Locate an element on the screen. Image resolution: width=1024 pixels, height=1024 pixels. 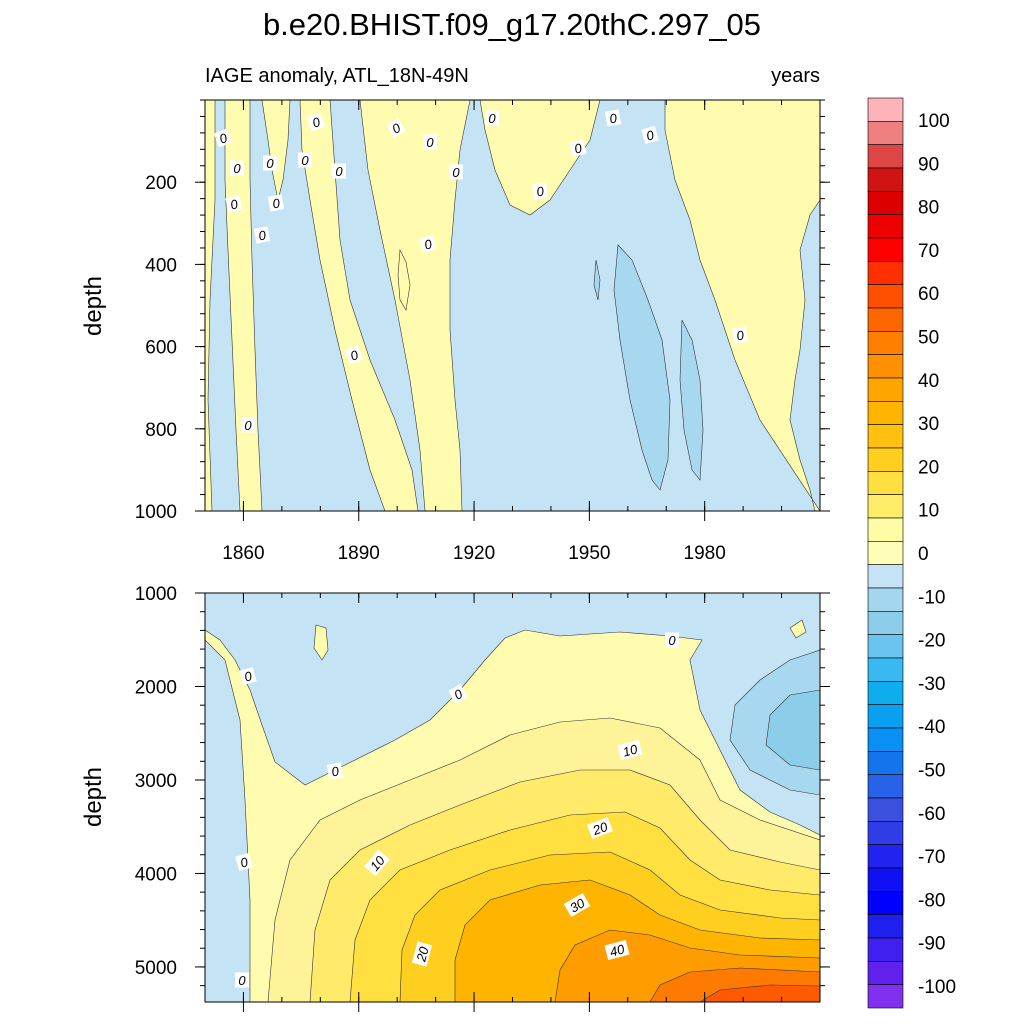
upper-warm-strip-mid is located at coordinates (540, 158).